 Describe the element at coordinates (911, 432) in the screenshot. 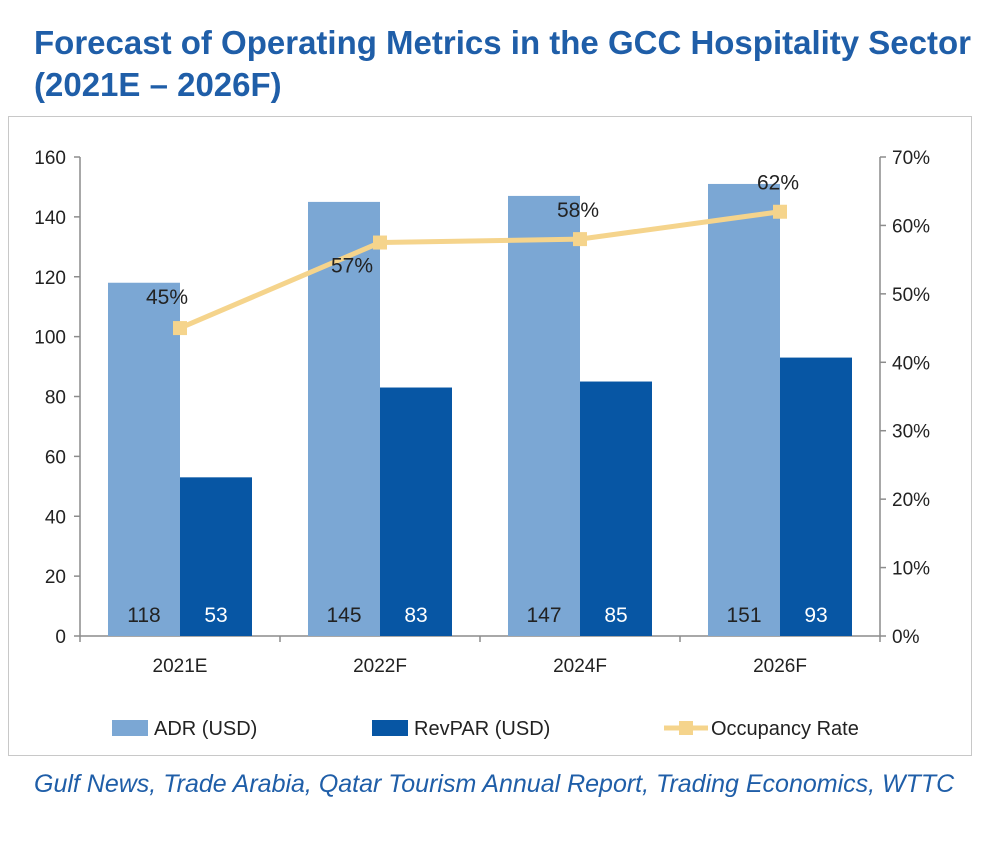

I see `y2-tick-label: 30%` at that location.